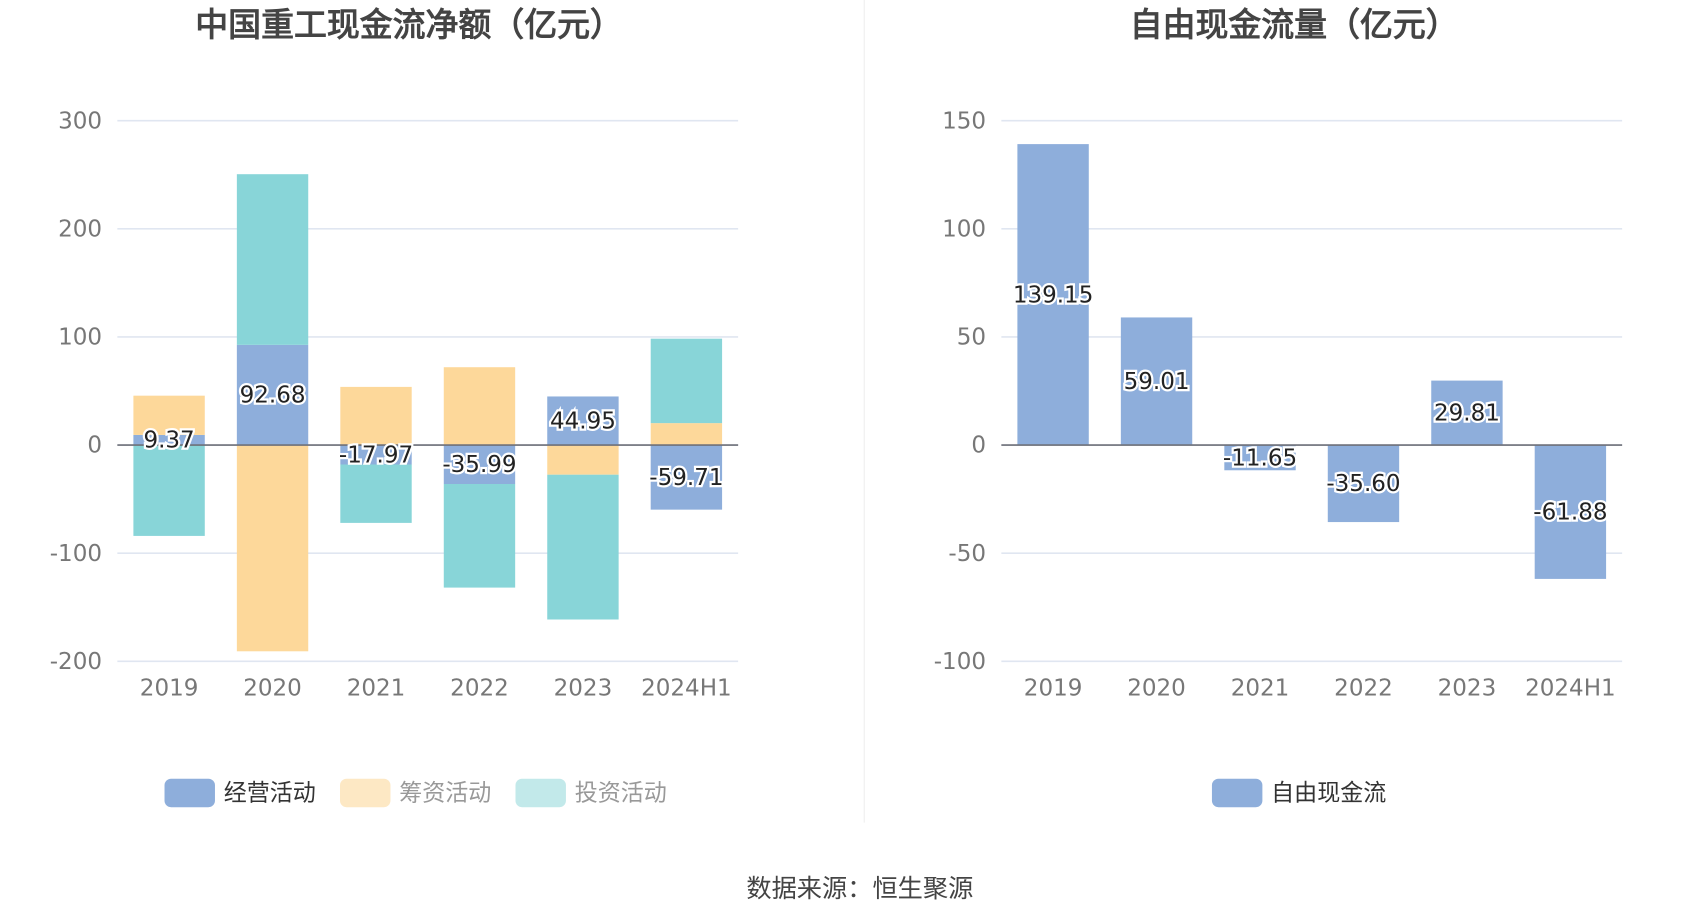 Image resolution: width=1700 pixels, height=918 pixels. Describe the element at coordinates (80, 229) in the screenshot. I see `y-tick-label: 200` at that location.